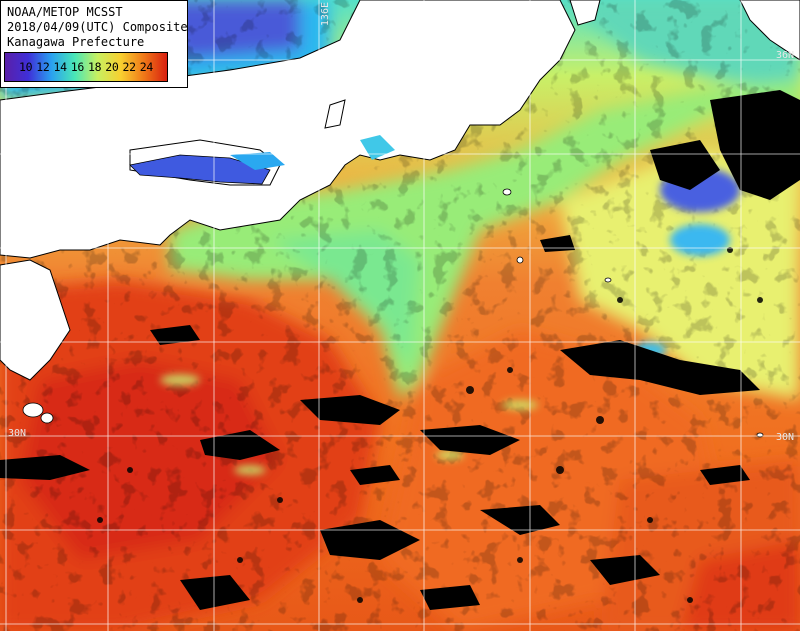 The width and height of the screenshot is (800, 631). What do you see at coordinates (43, 67) in the screenshot?
I see `scale-value: 12` at bounding box center [43, 67].